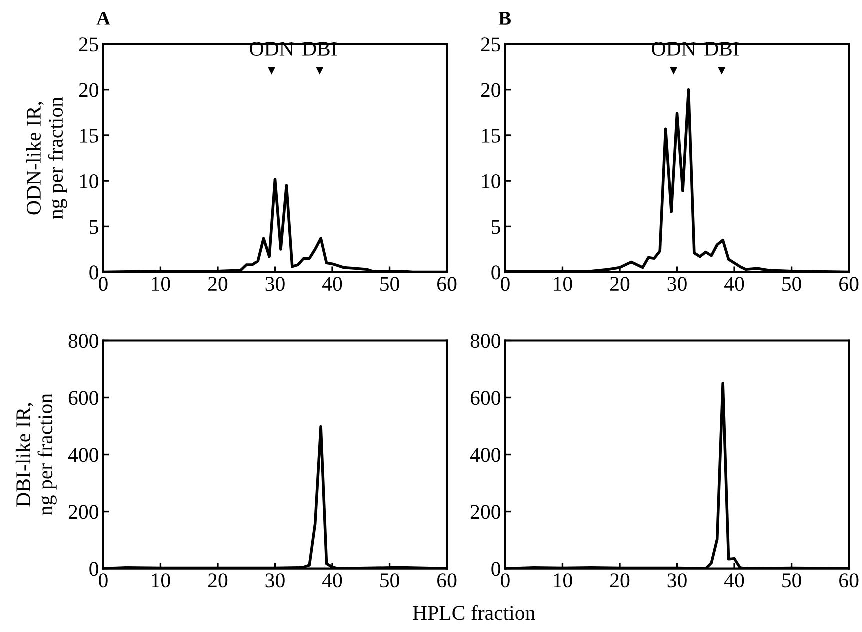  What do you see at coordinates (474, 612) in the screenshot?
I see `x-axis-title: HPLC fraction` at bounding box center [474, 612].